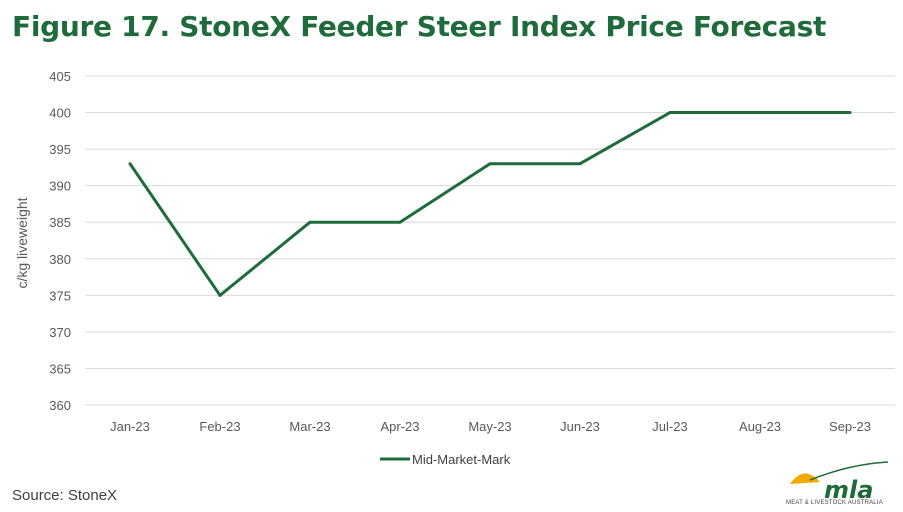  What do you see at coordinates (834, 503) in the screenshot?
I see `logo-subtext: MEAT & LIVESTOCK AUSTRALIA` at bounding box center [834, 503].